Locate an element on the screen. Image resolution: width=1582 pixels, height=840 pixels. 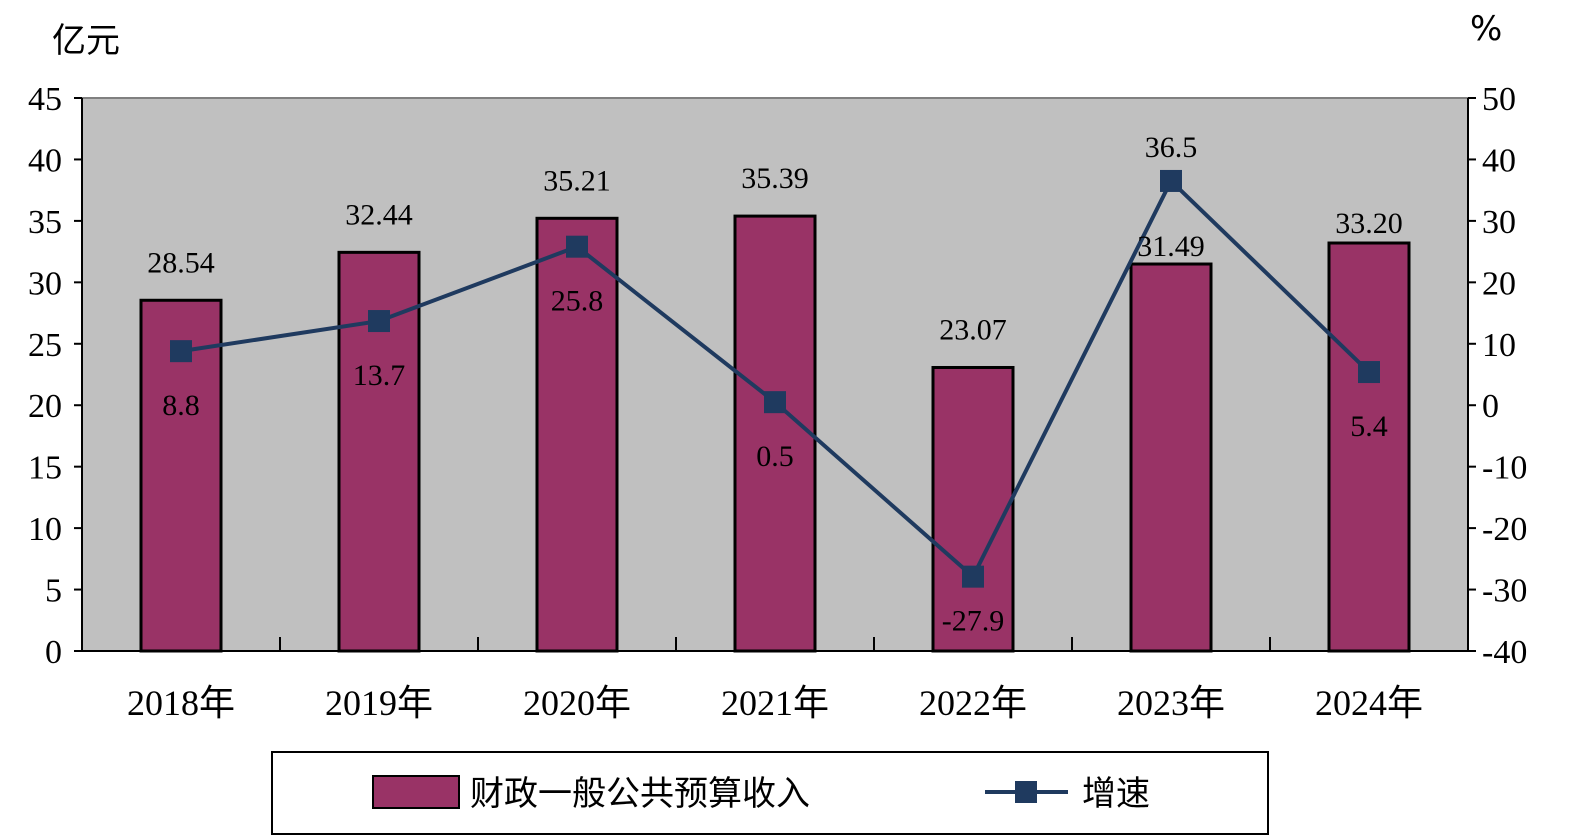
legend: 财政一般公共预算收入 增速 is located at coordinates (770, 793).